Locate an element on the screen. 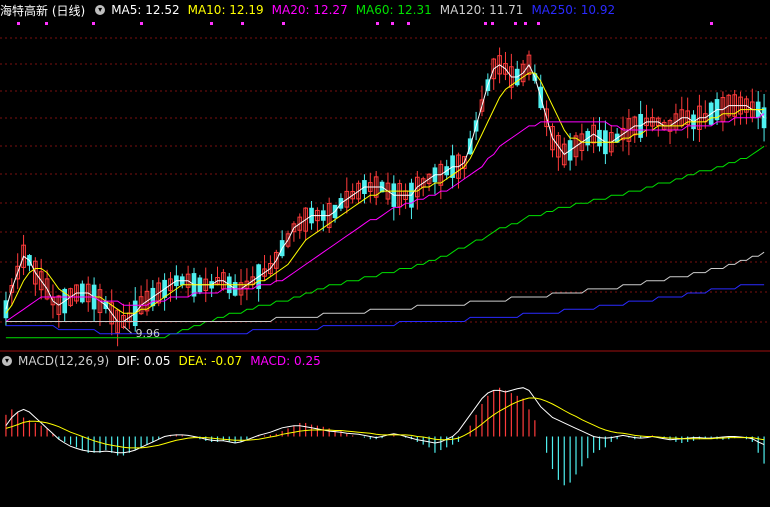 Image resolution: width=770 pixels, height=507 pixels. ma5-label: MA5: 12.52 is located at coordinates (145, 10).